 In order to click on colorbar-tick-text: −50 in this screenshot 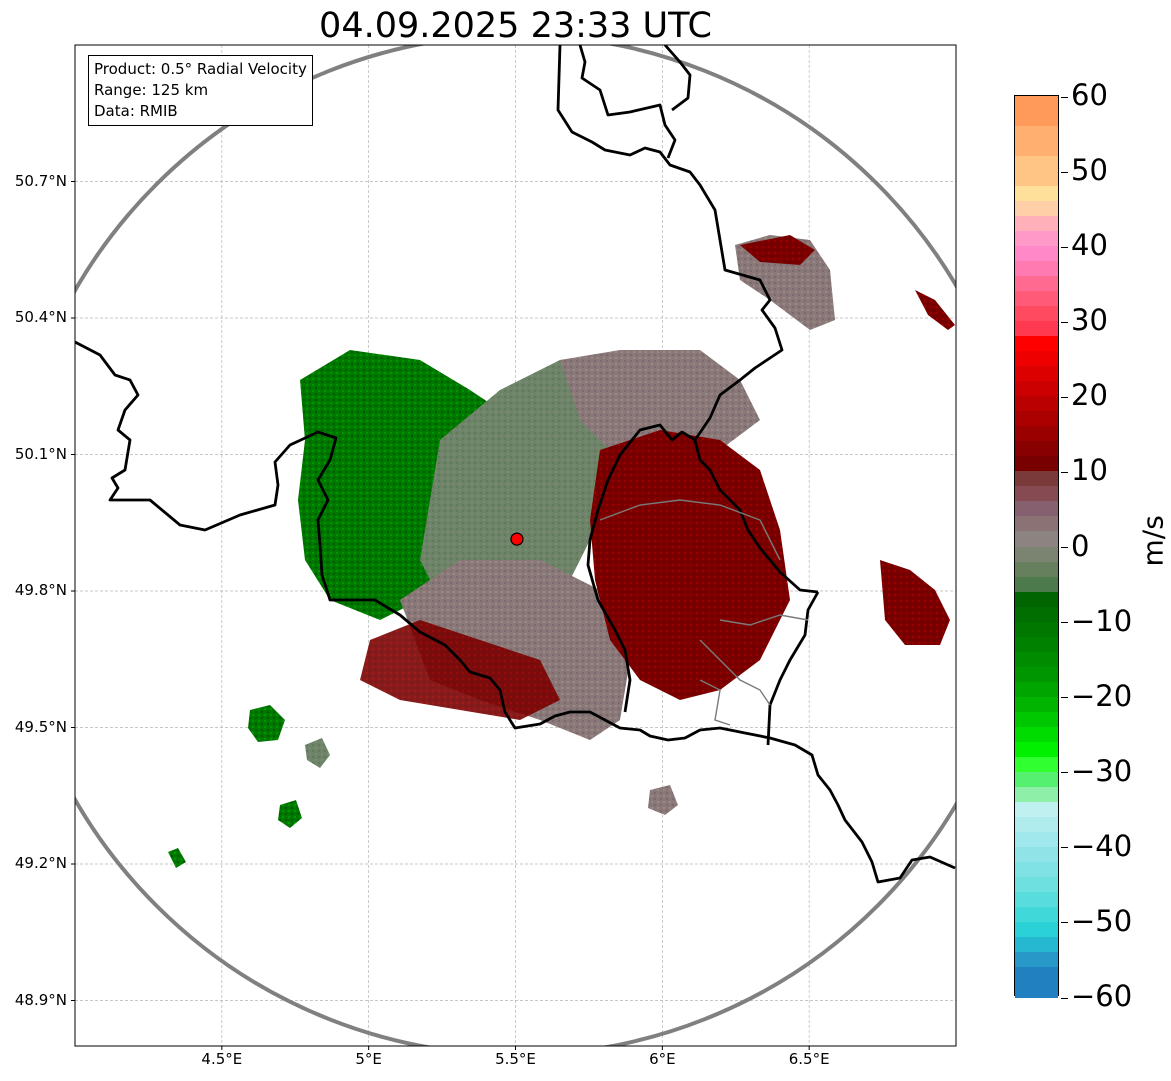, I will do `click(1102, 920)`.